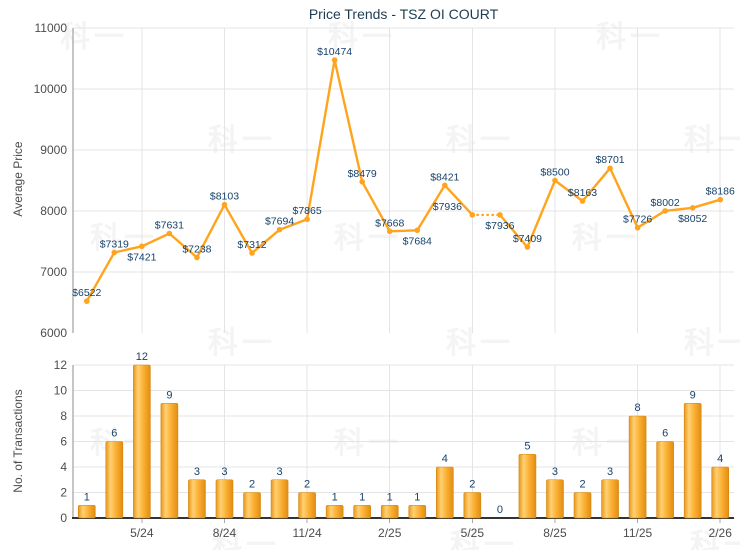 Image resolution: width=740 pixels, height=550 pixels. I want to click on price-point-label: $7631, so click(169, 226).